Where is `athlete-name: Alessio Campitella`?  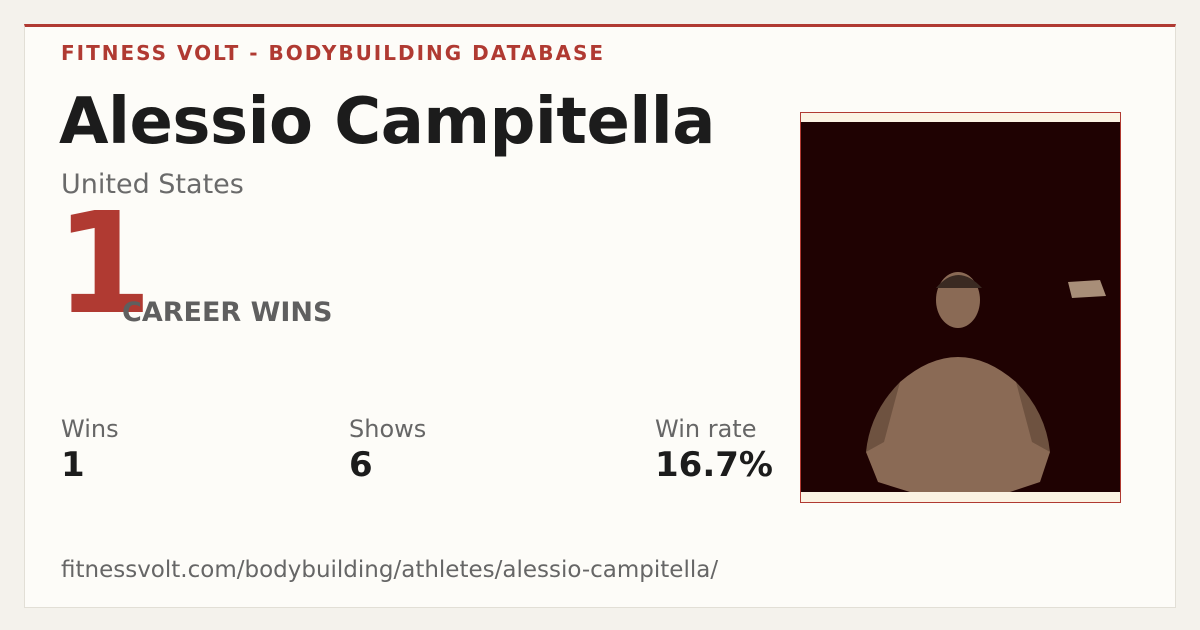
athlete-name: Alessio Campitella is located at coordinates (387, 122).